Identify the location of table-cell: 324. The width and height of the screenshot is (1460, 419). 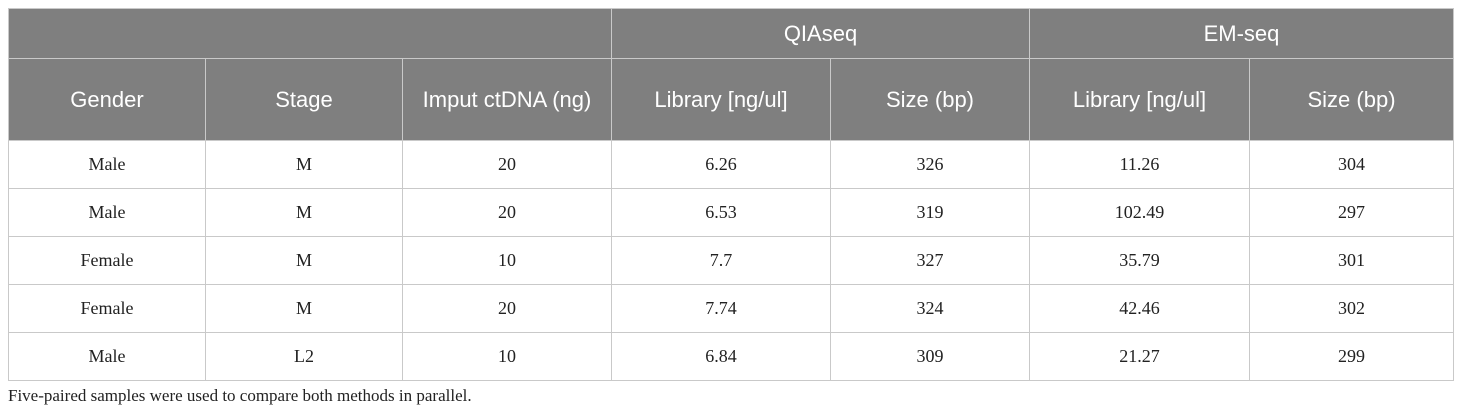
(930, 308).